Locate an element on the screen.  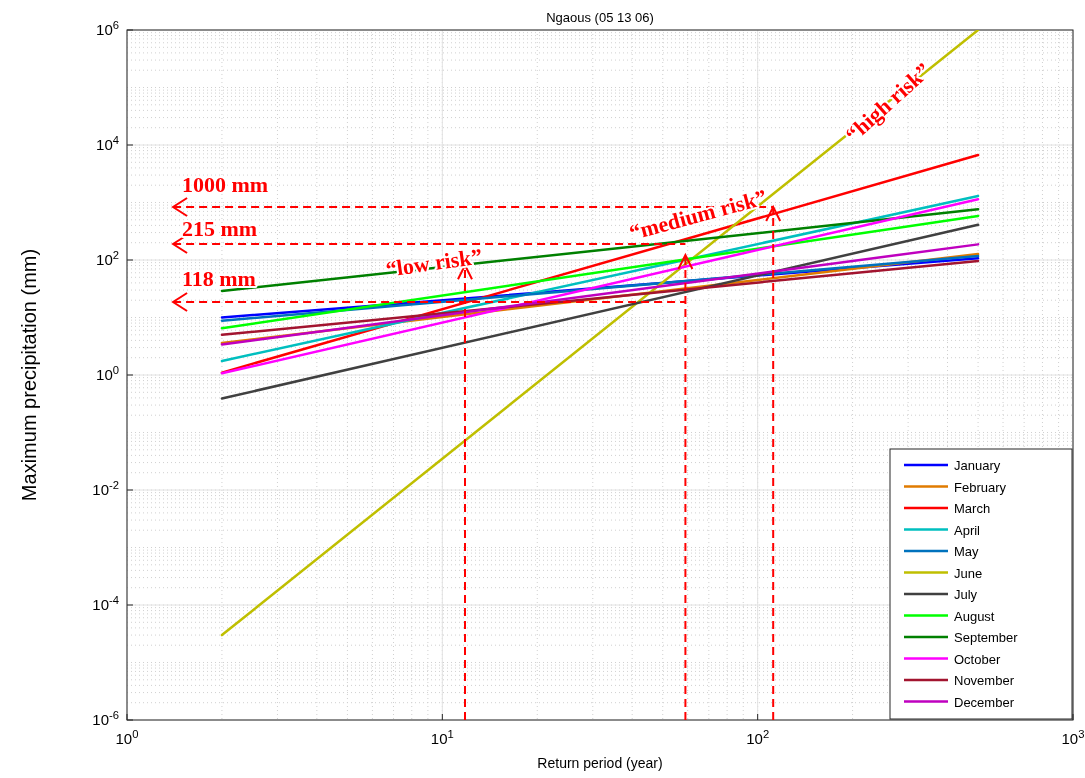
x-tick-label: 10$^{0}$ is located at coordinates (127, 737).